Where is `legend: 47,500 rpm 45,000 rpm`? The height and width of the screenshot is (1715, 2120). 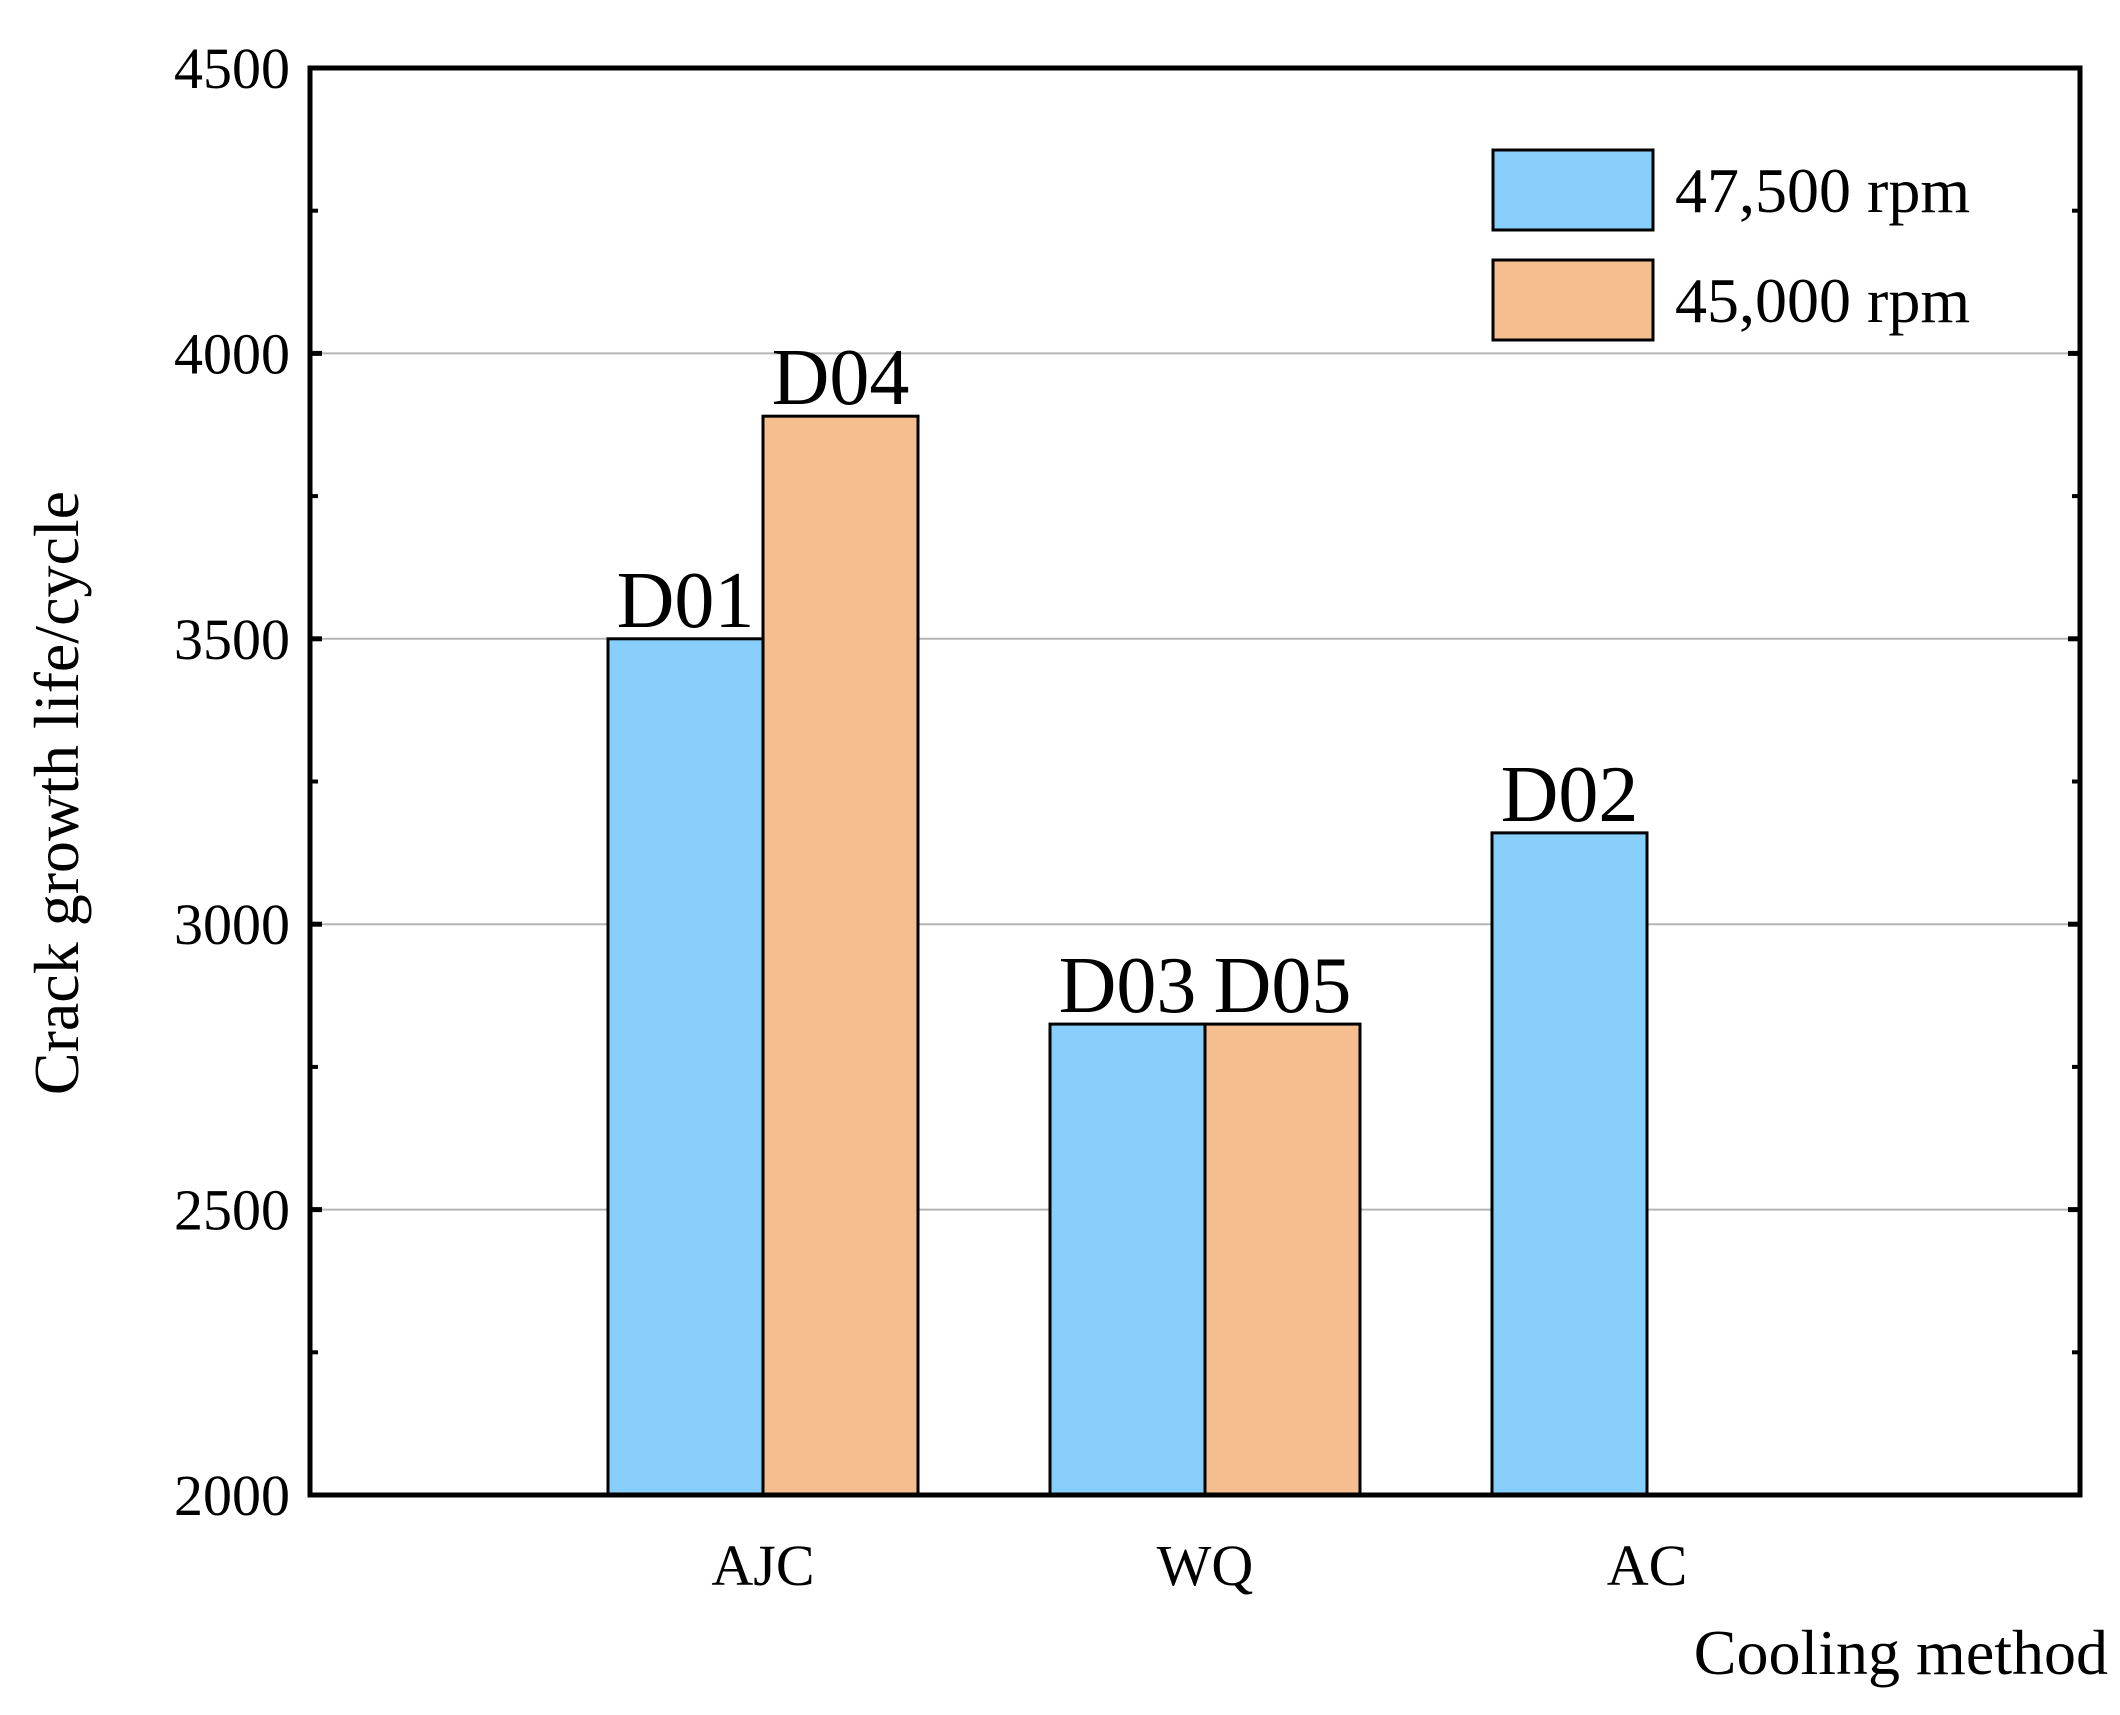 legend: 47,500 rpm 45,000 rpm is located at coordinates (1730, 245).